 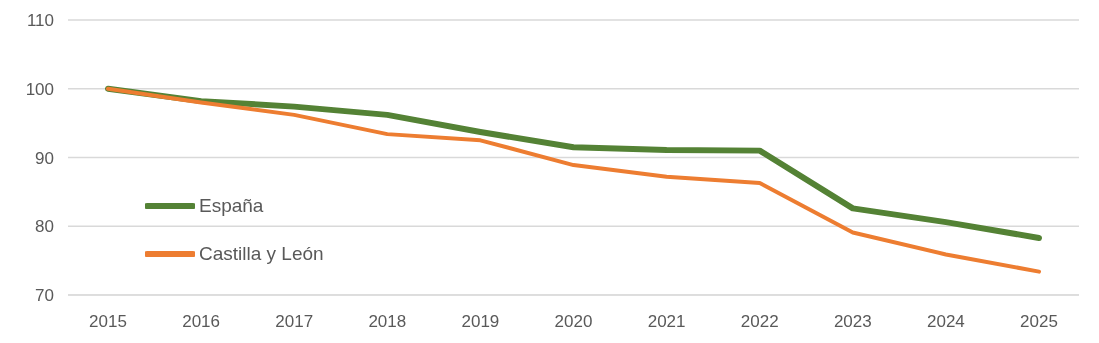 I want to click on x-tick-label: 2022, so click(x=759, y=322).